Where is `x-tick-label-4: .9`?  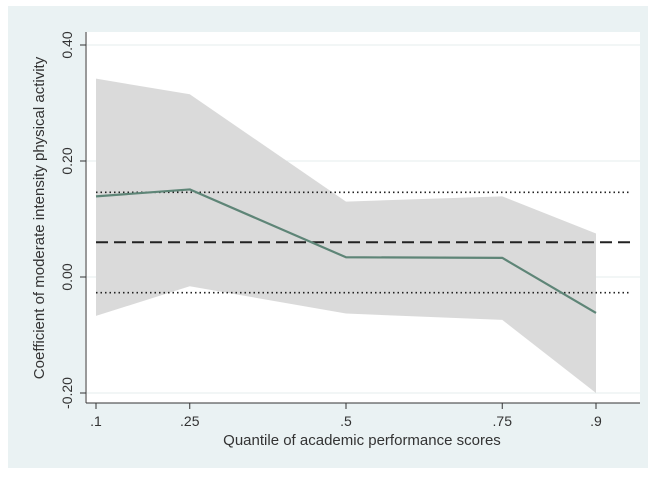
x-tick-label-4: .9 is located at coordinates (596, 421).